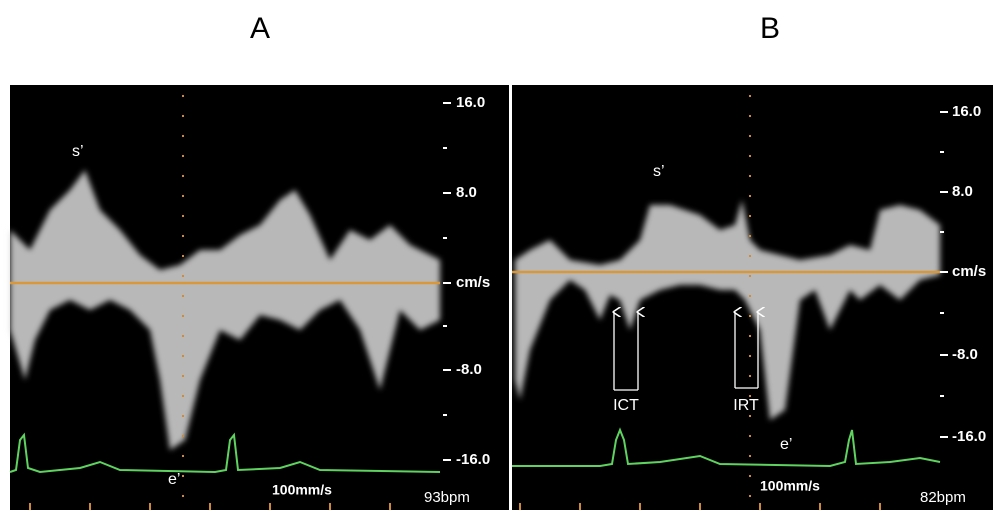 The height and width of the screenshot is (510, 993). I want to click on interval-label: IRT, so click(746, 405).